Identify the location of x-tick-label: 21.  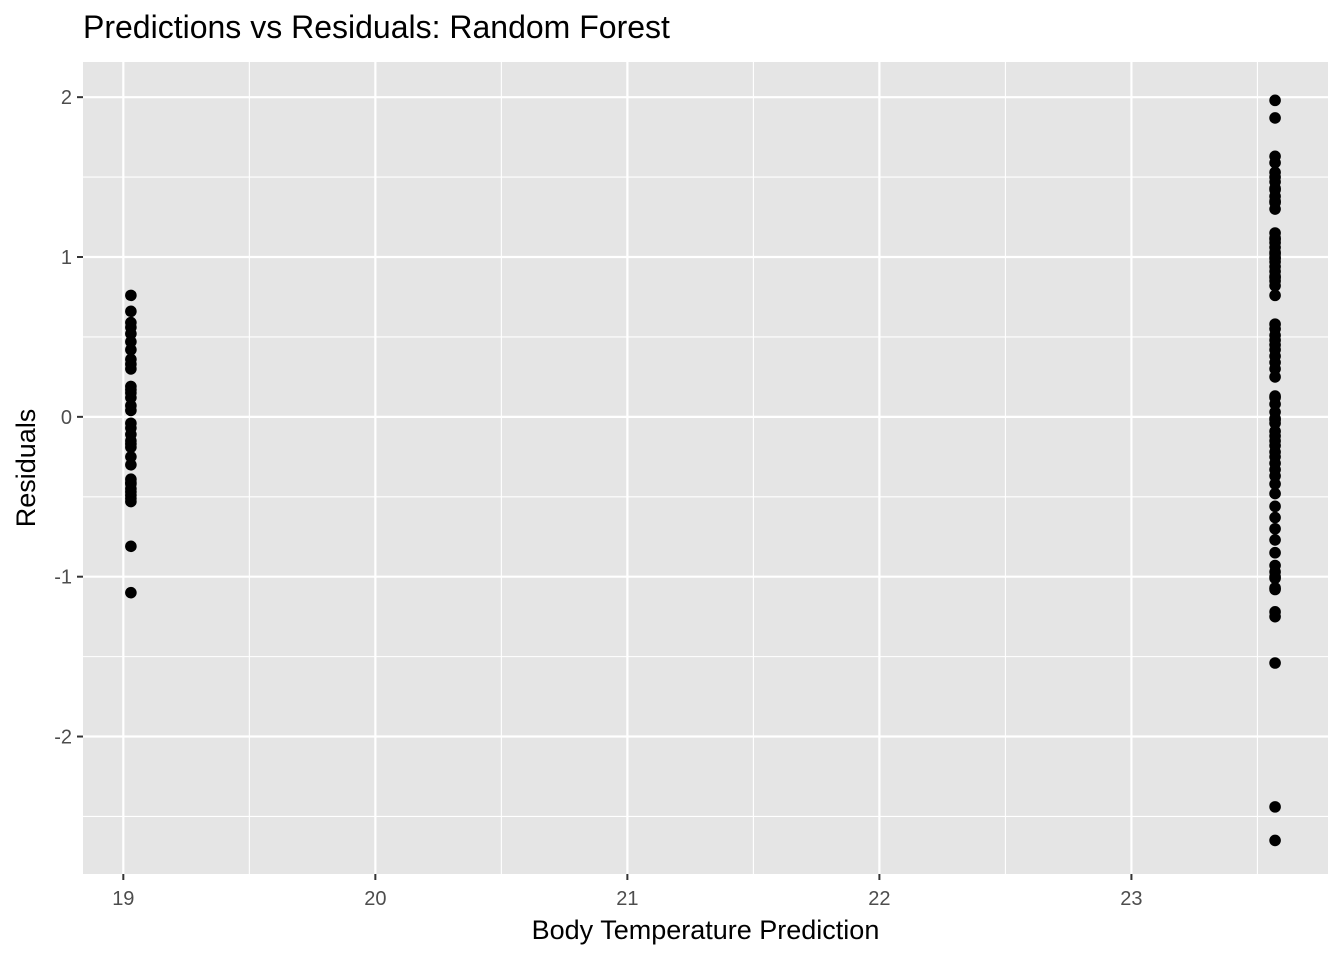
(627, 899).